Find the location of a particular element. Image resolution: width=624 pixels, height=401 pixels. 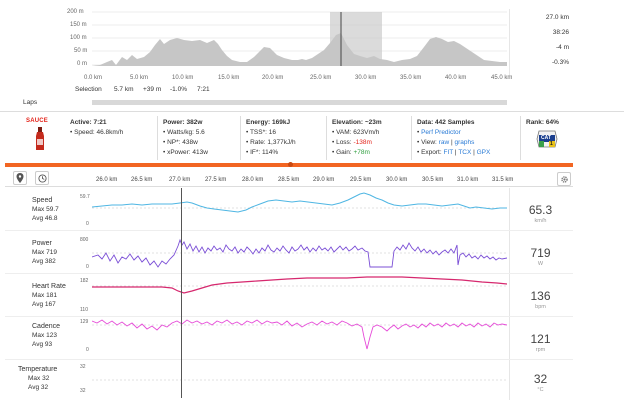

heart-rate-label-block: Heart Rate Max 181 Avg 167 is located at coordinates (49, 295).